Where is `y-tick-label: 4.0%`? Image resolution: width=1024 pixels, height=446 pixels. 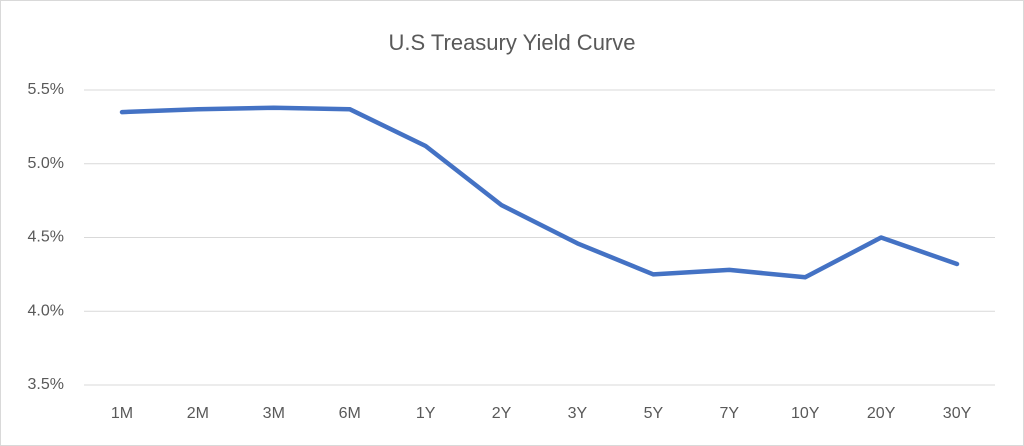
y-tick-label: 4.0% is located at coordinates (46, 310).